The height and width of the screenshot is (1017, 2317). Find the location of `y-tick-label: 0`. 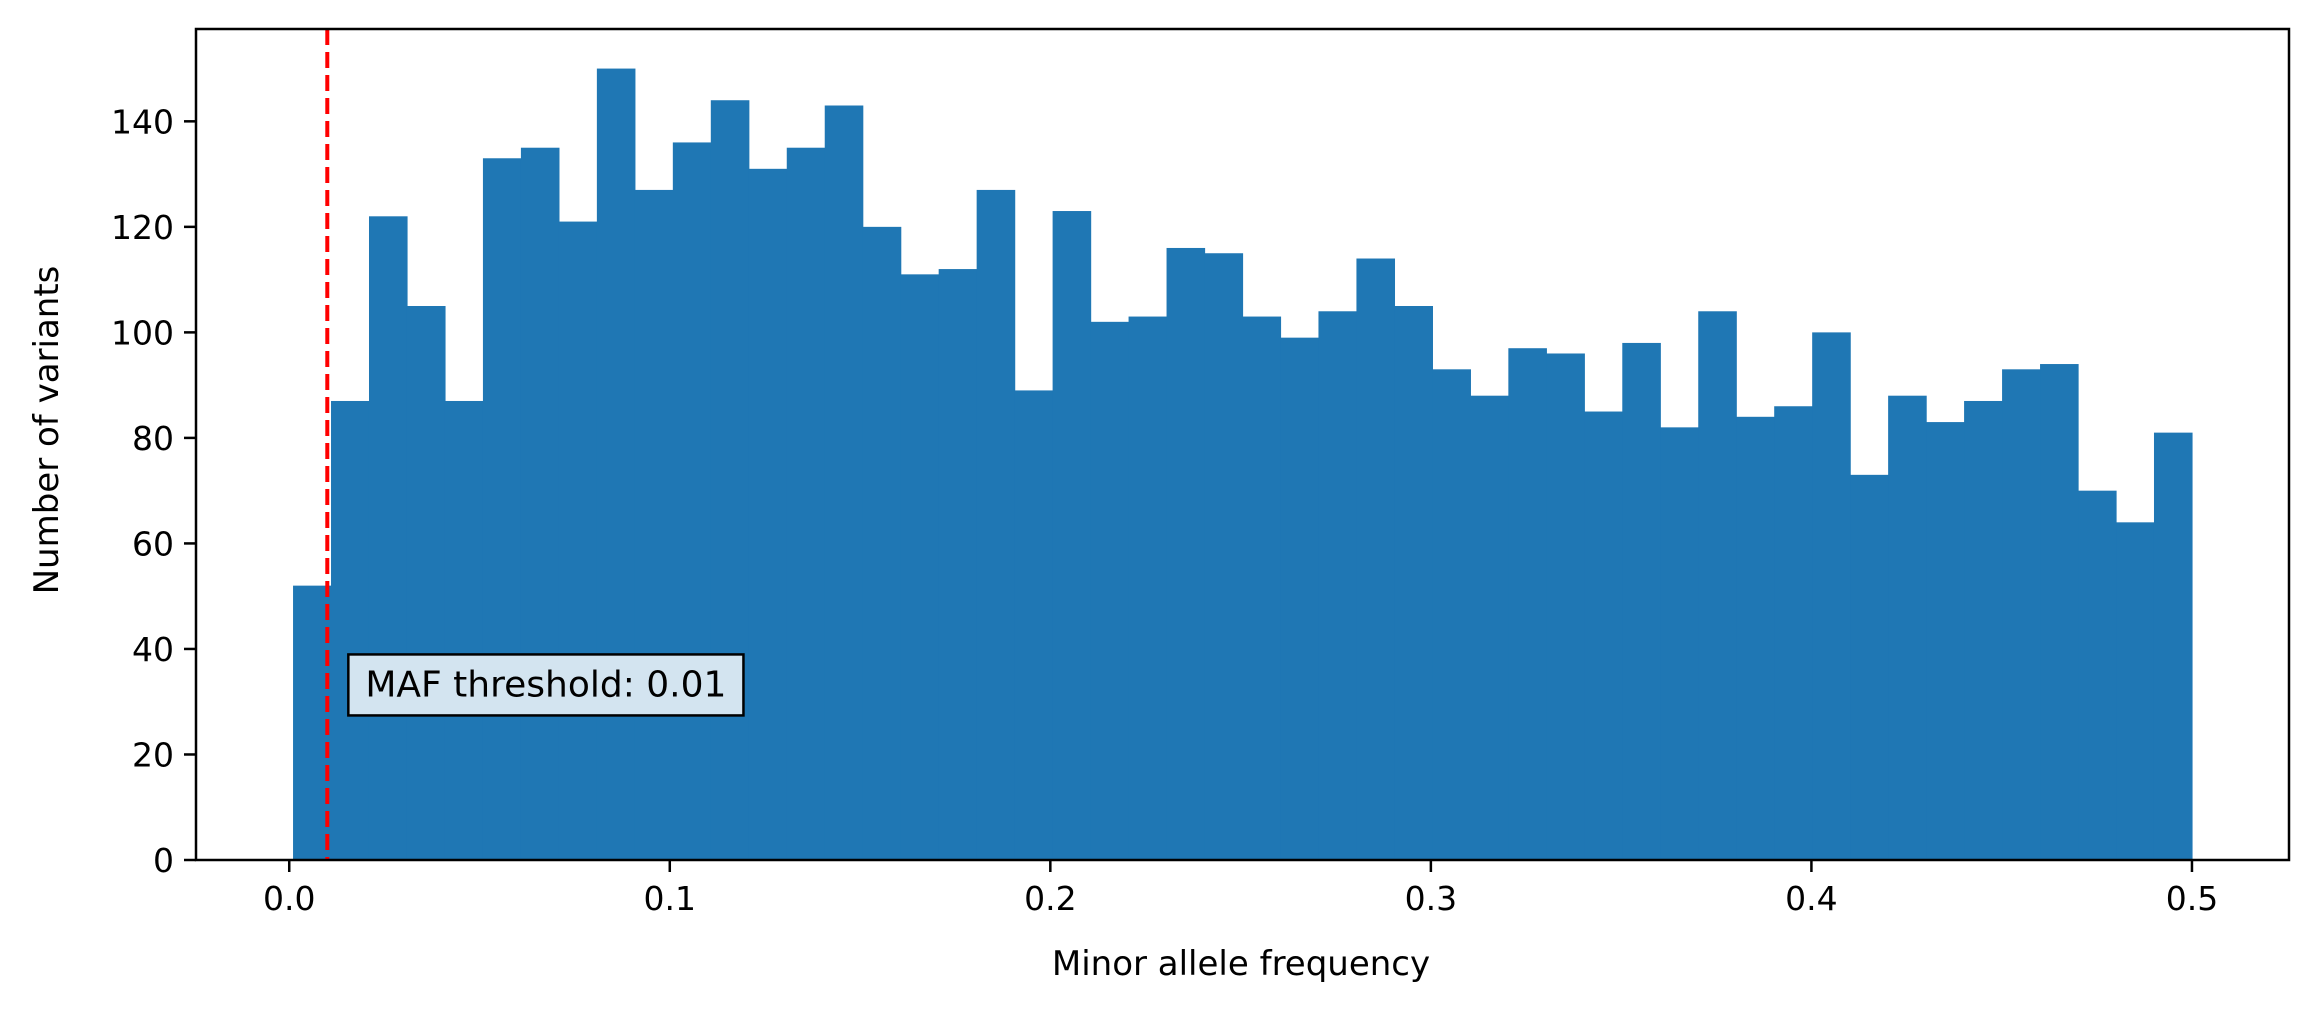

y-tick-label: 0 is located at coordinates (163, 860).